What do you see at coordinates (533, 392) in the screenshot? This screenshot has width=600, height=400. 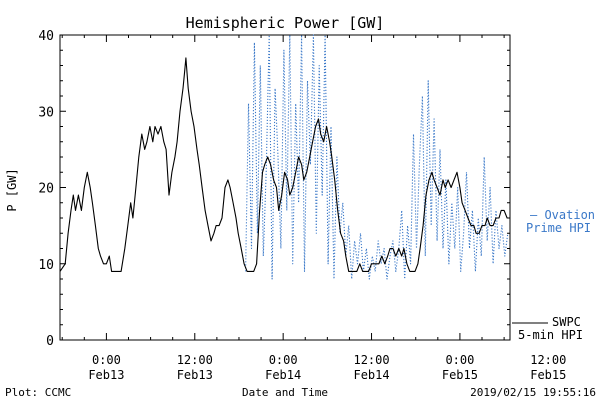 I see `footer-timestamp: 2019/02/15 19:55:16` at bounding box center [533, 392].